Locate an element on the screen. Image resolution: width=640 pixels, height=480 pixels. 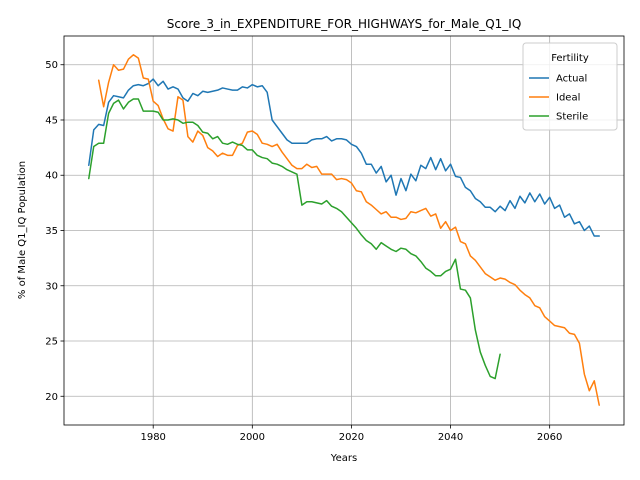
legend-label-sterile: Sterile is located at coordinates (572, 117).